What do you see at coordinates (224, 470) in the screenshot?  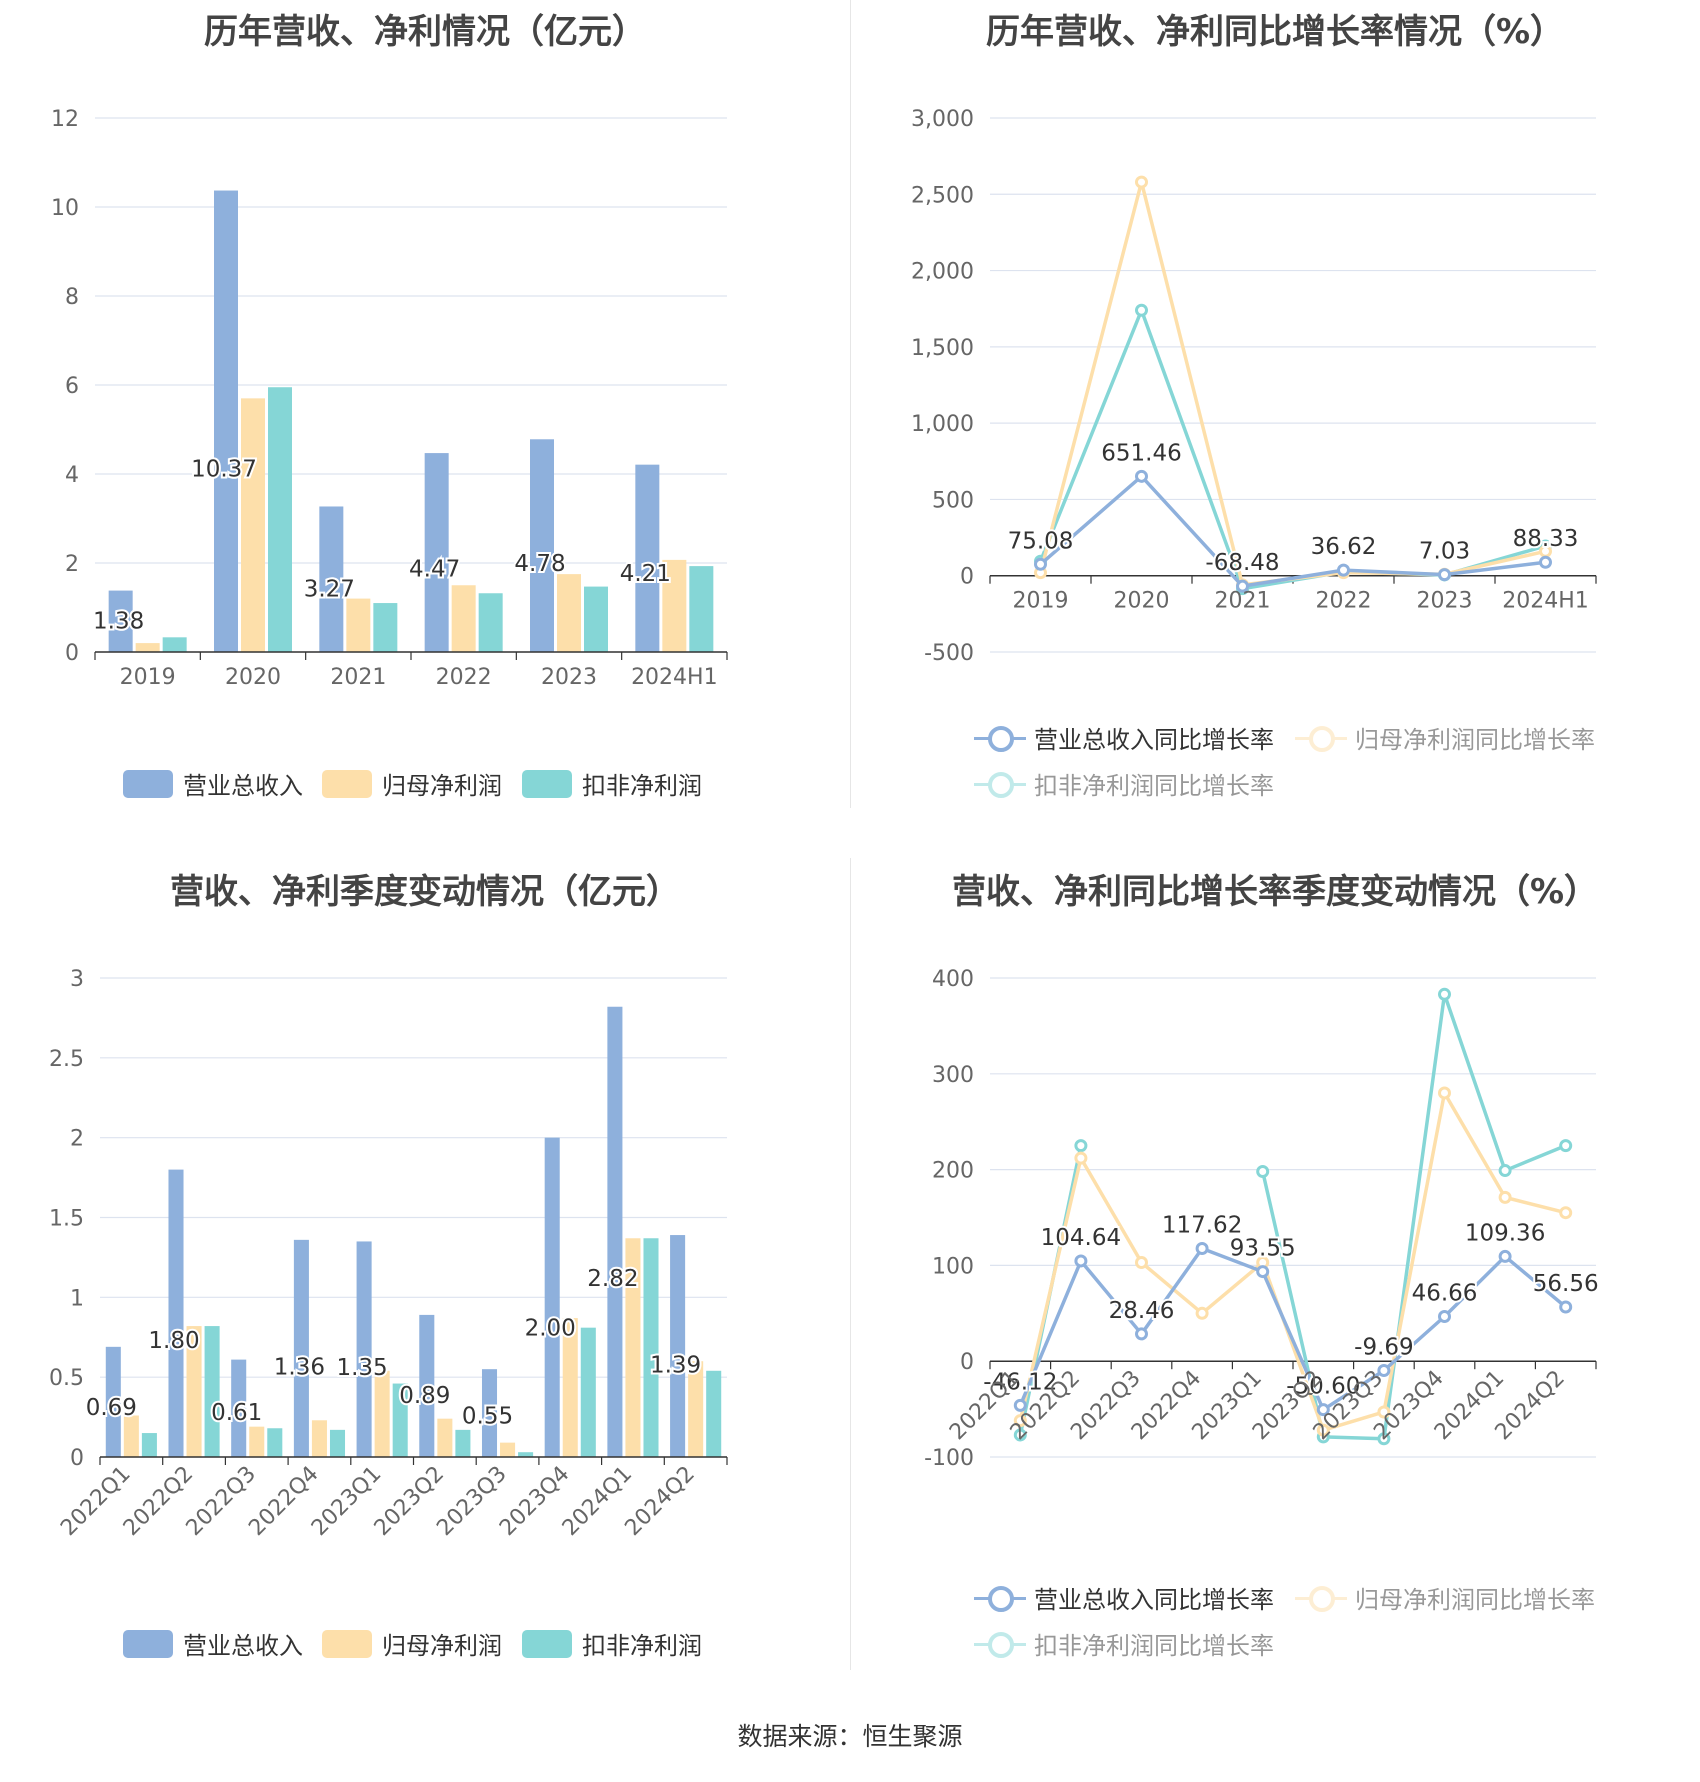 I see `data-label: 10.37` at bounding box center [224, 470].